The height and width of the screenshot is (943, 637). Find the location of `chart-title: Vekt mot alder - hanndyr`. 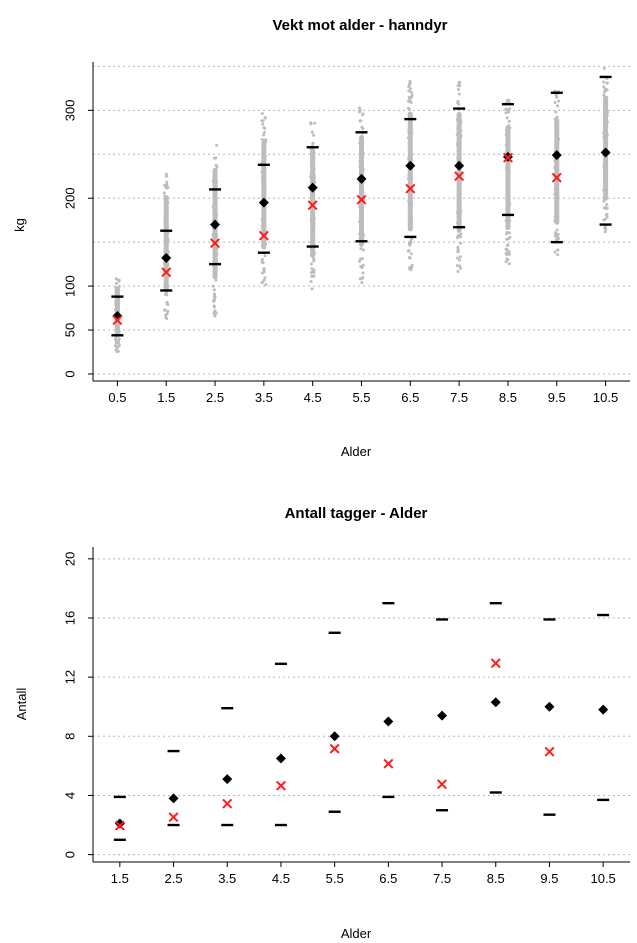

chart-title: Vekt mot alder - hanndyr is located at coordinates (359, 25).